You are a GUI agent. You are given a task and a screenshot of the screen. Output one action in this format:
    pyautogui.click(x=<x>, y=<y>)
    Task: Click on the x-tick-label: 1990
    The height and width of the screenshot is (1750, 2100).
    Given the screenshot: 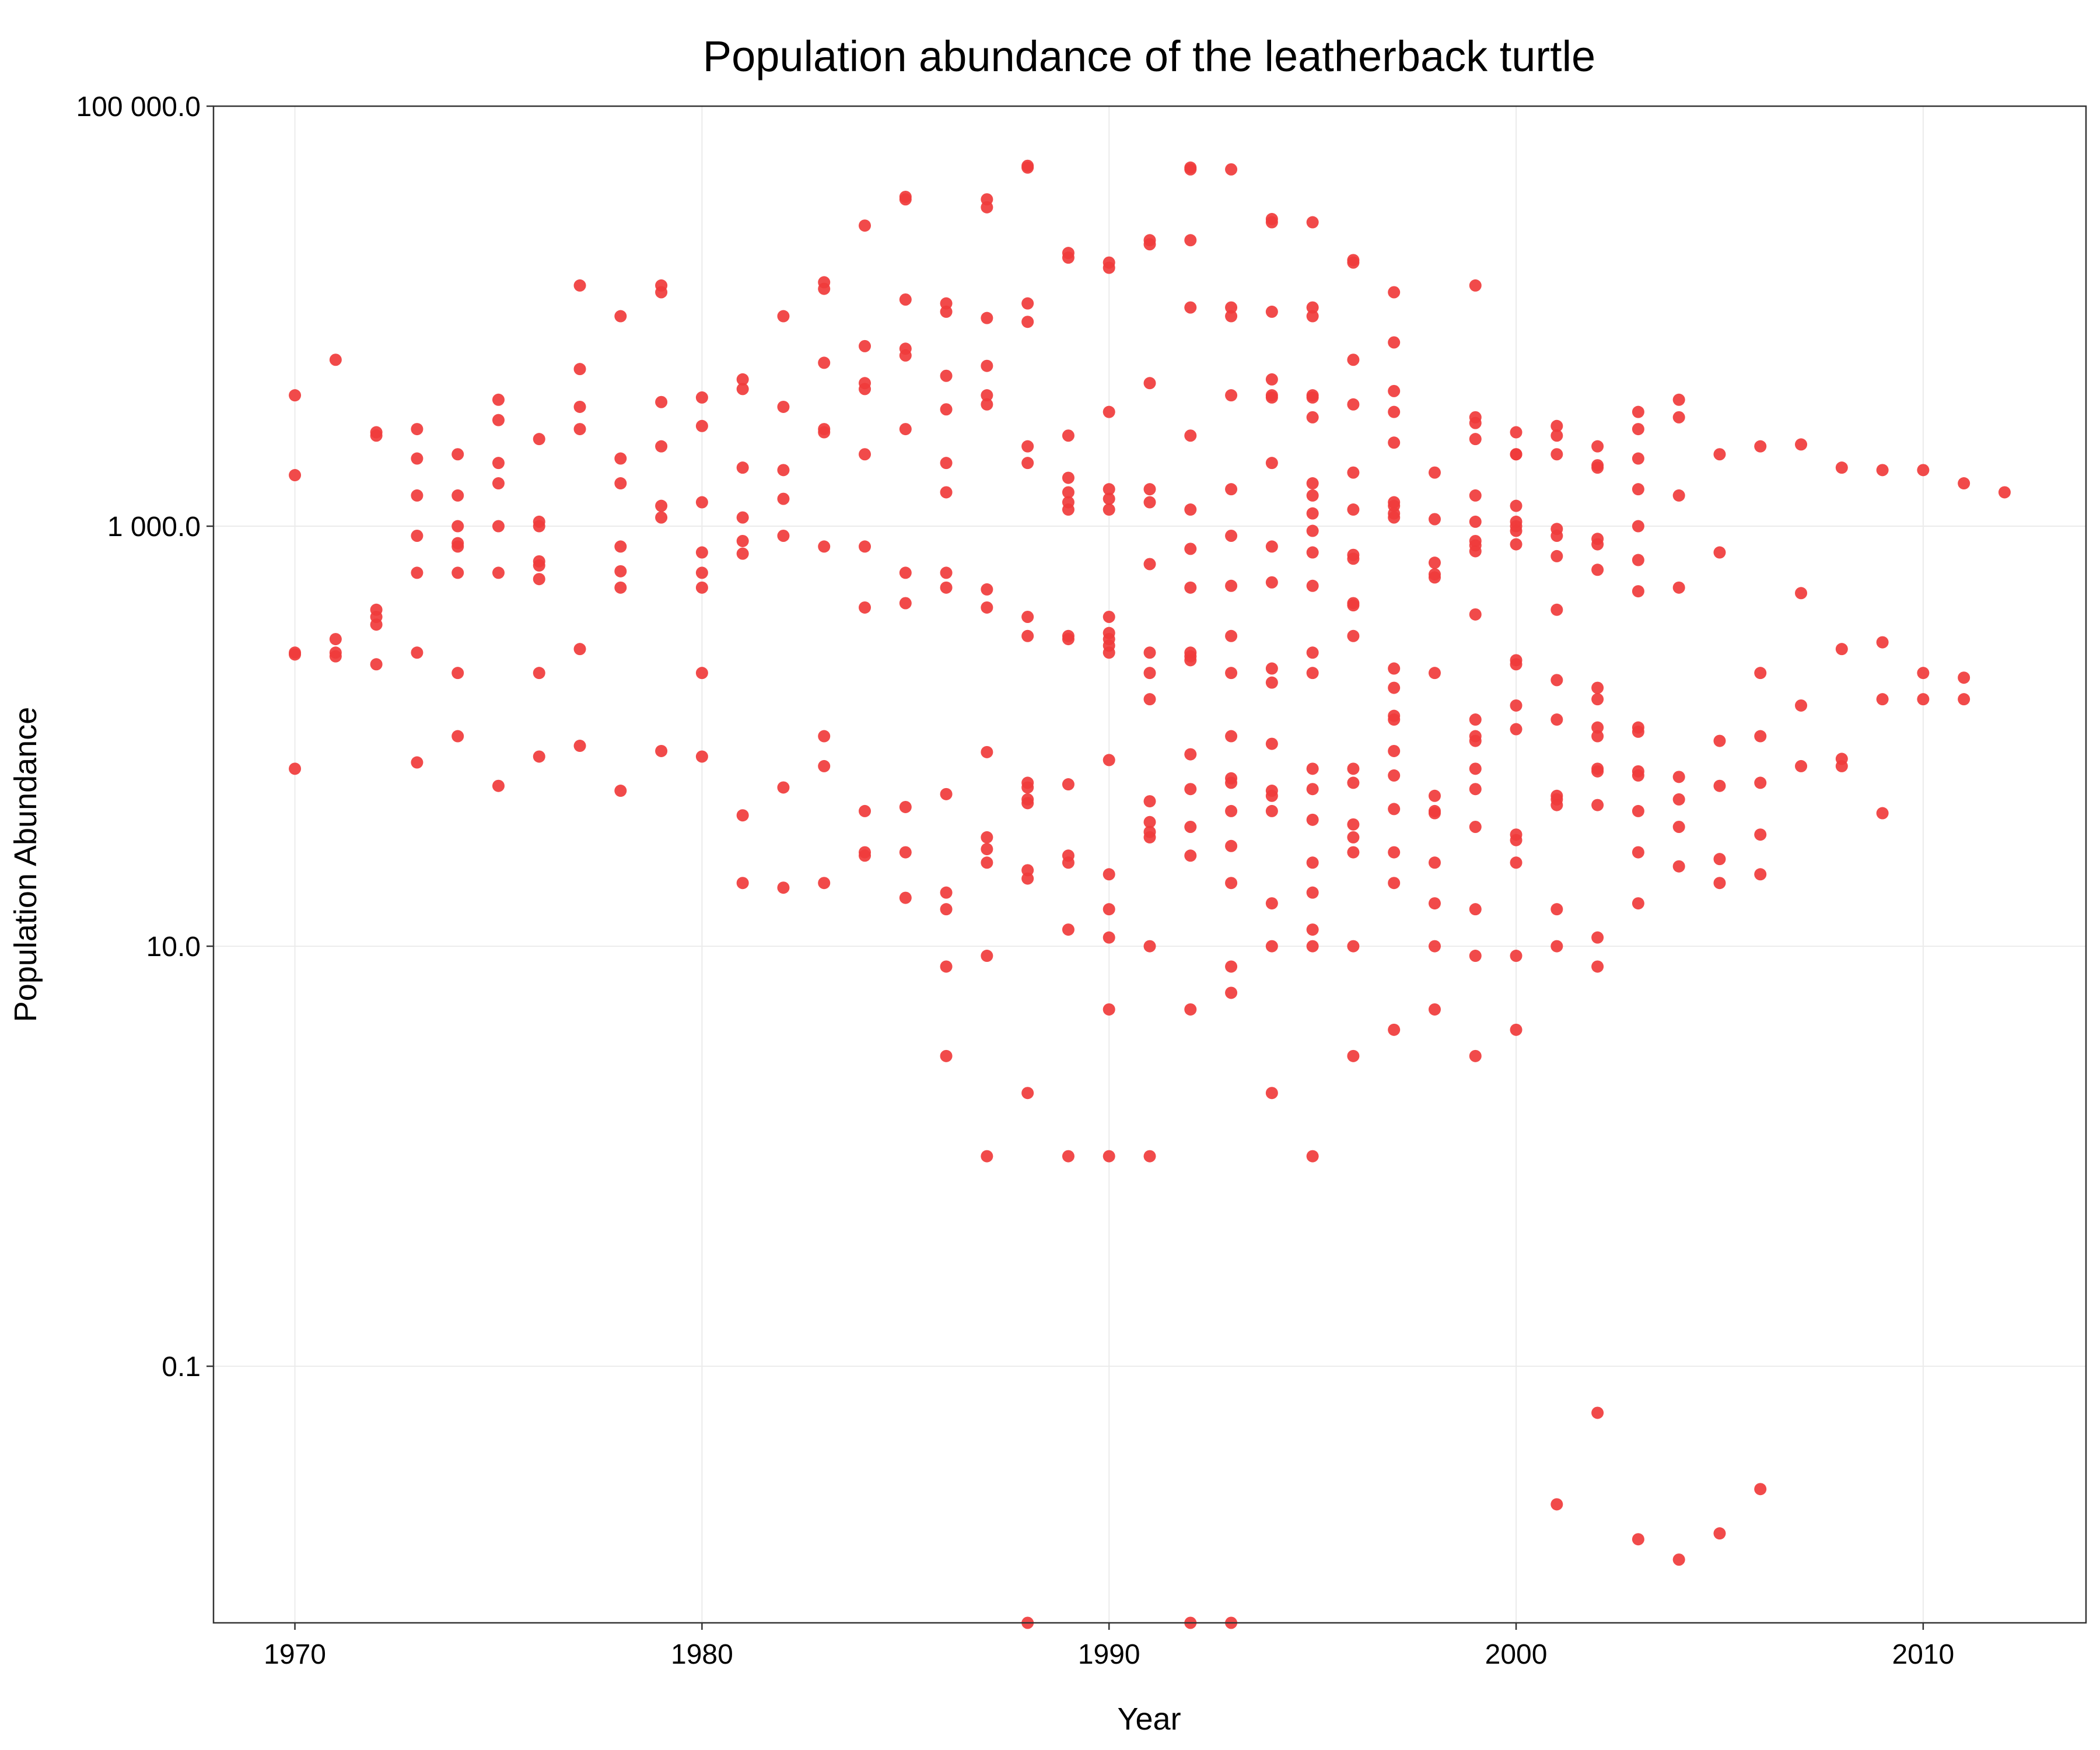 What is the action you would take?
    pyautogui.click(x=1109, y=1654)
    